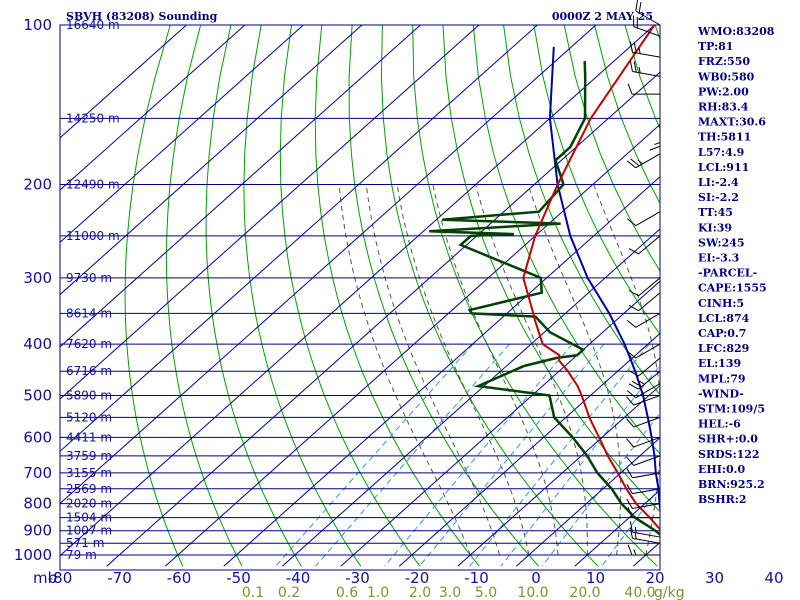 This screenshot has width=800, height=600. What do you see at coordinates (723, 107) in the screenshot?
I see `index-value: RH:83.4` at bounding box center [723, 107].